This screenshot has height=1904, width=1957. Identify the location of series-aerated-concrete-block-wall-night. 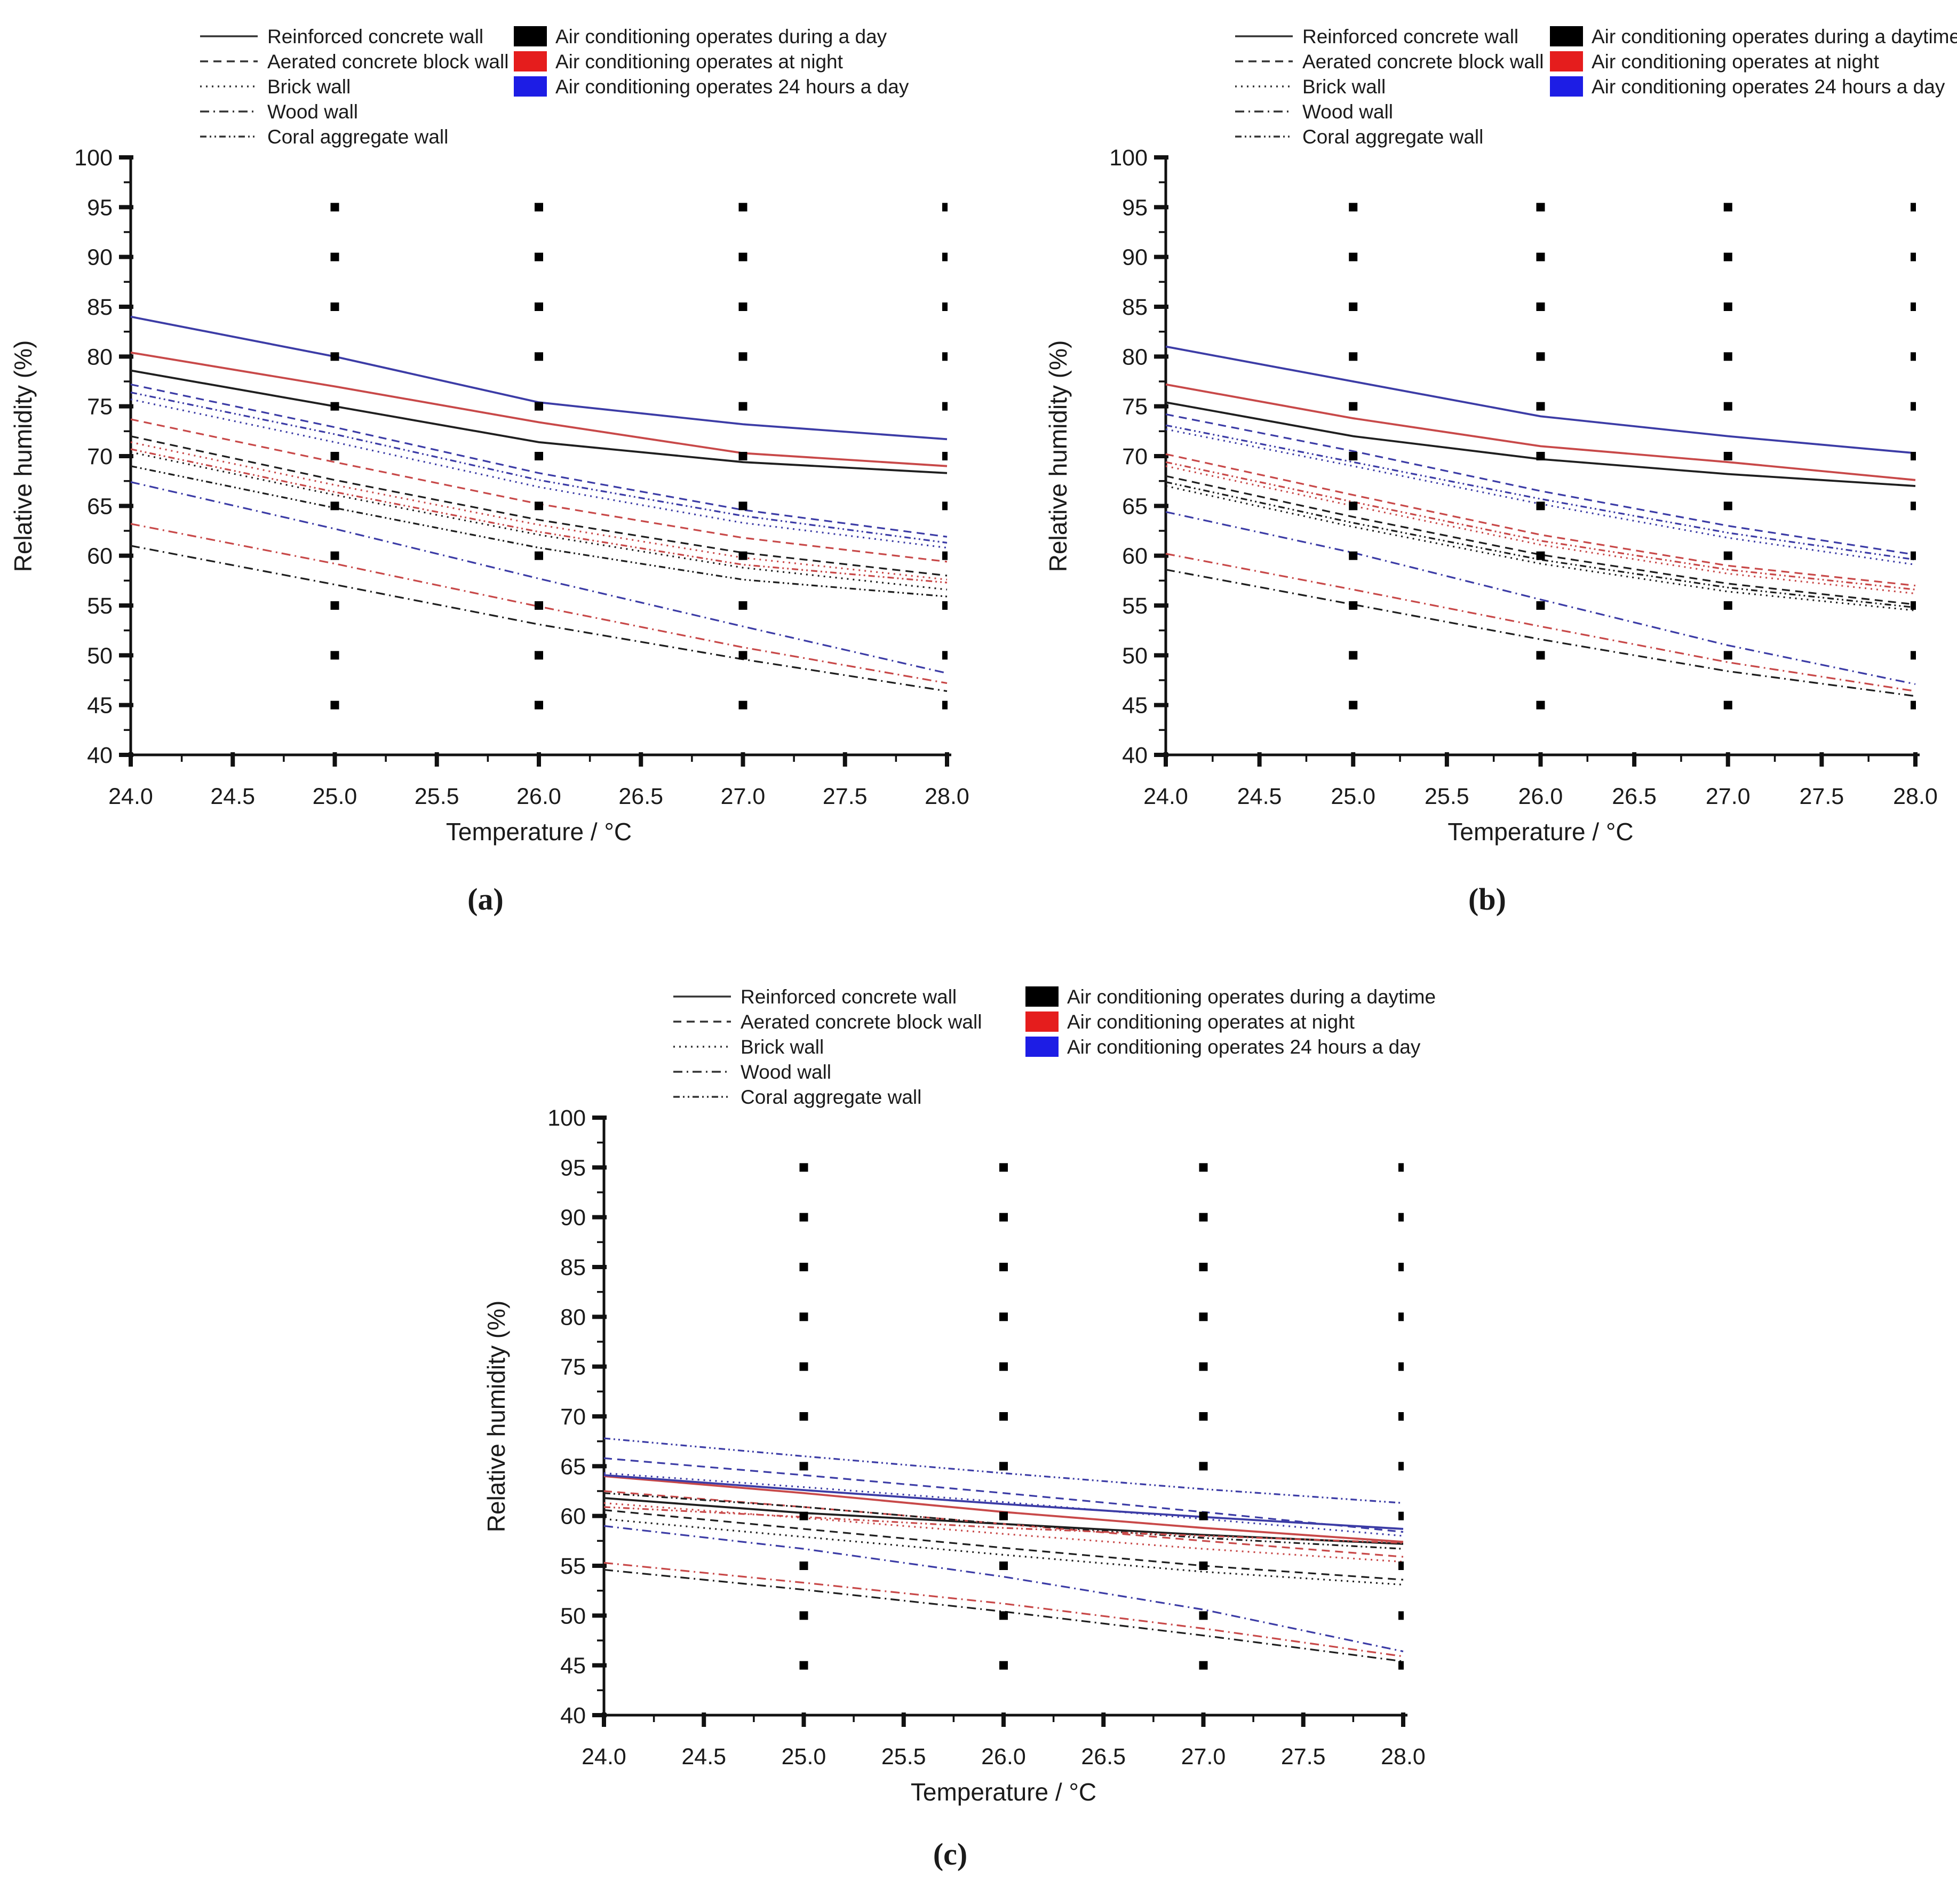
(1003, 1524).